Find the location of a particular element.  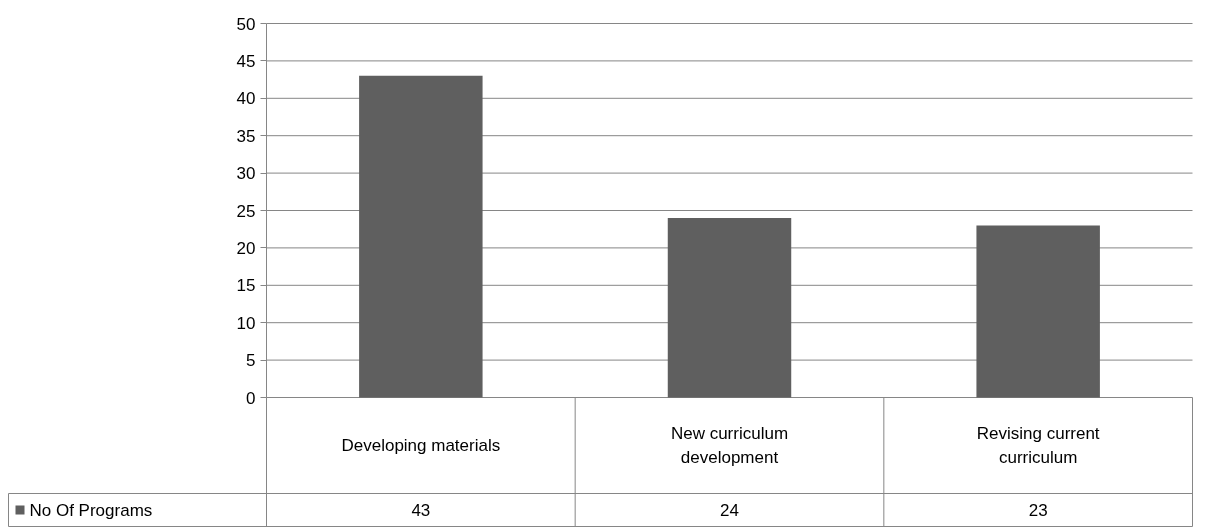

y-tick-label: 10 is located at coordinates (246, 323).